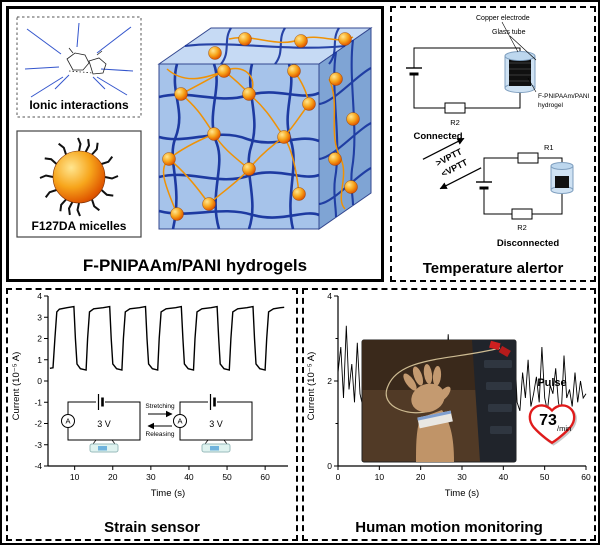  Describe the element at coordinates (79, 226) in the screenshot. I see `micelle-inset-label: F127DA micelles` at that location.